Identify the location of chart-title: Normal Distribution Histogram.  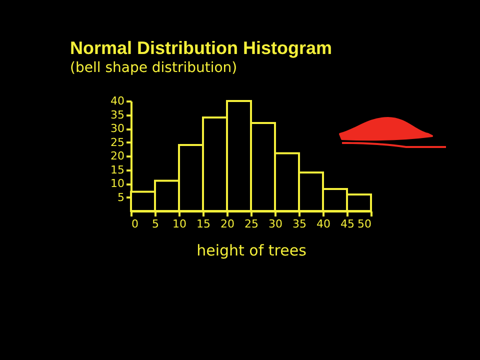
(201, 48).